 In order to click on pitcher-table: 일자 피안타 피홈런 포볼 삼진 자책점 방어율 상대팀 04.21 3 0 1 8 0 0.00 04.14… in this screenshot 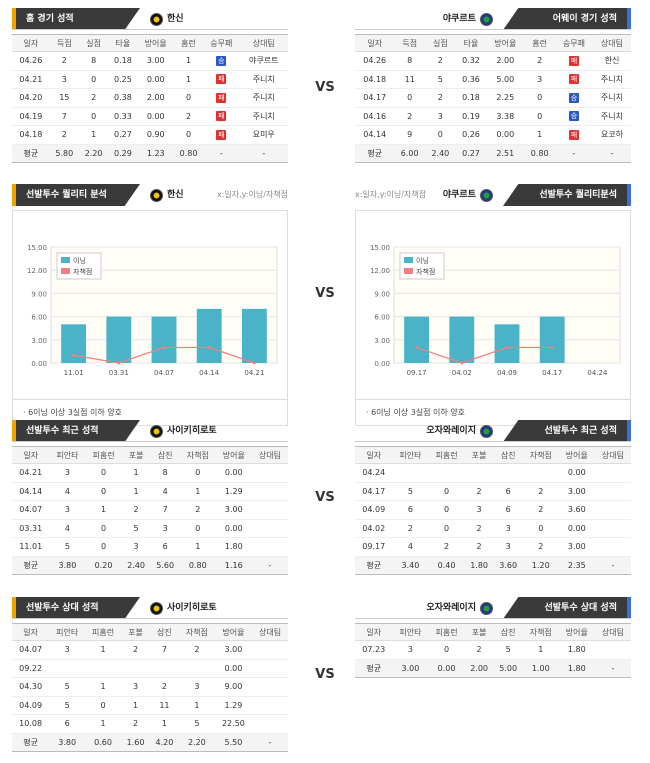, I will do `click(150, 510)`.